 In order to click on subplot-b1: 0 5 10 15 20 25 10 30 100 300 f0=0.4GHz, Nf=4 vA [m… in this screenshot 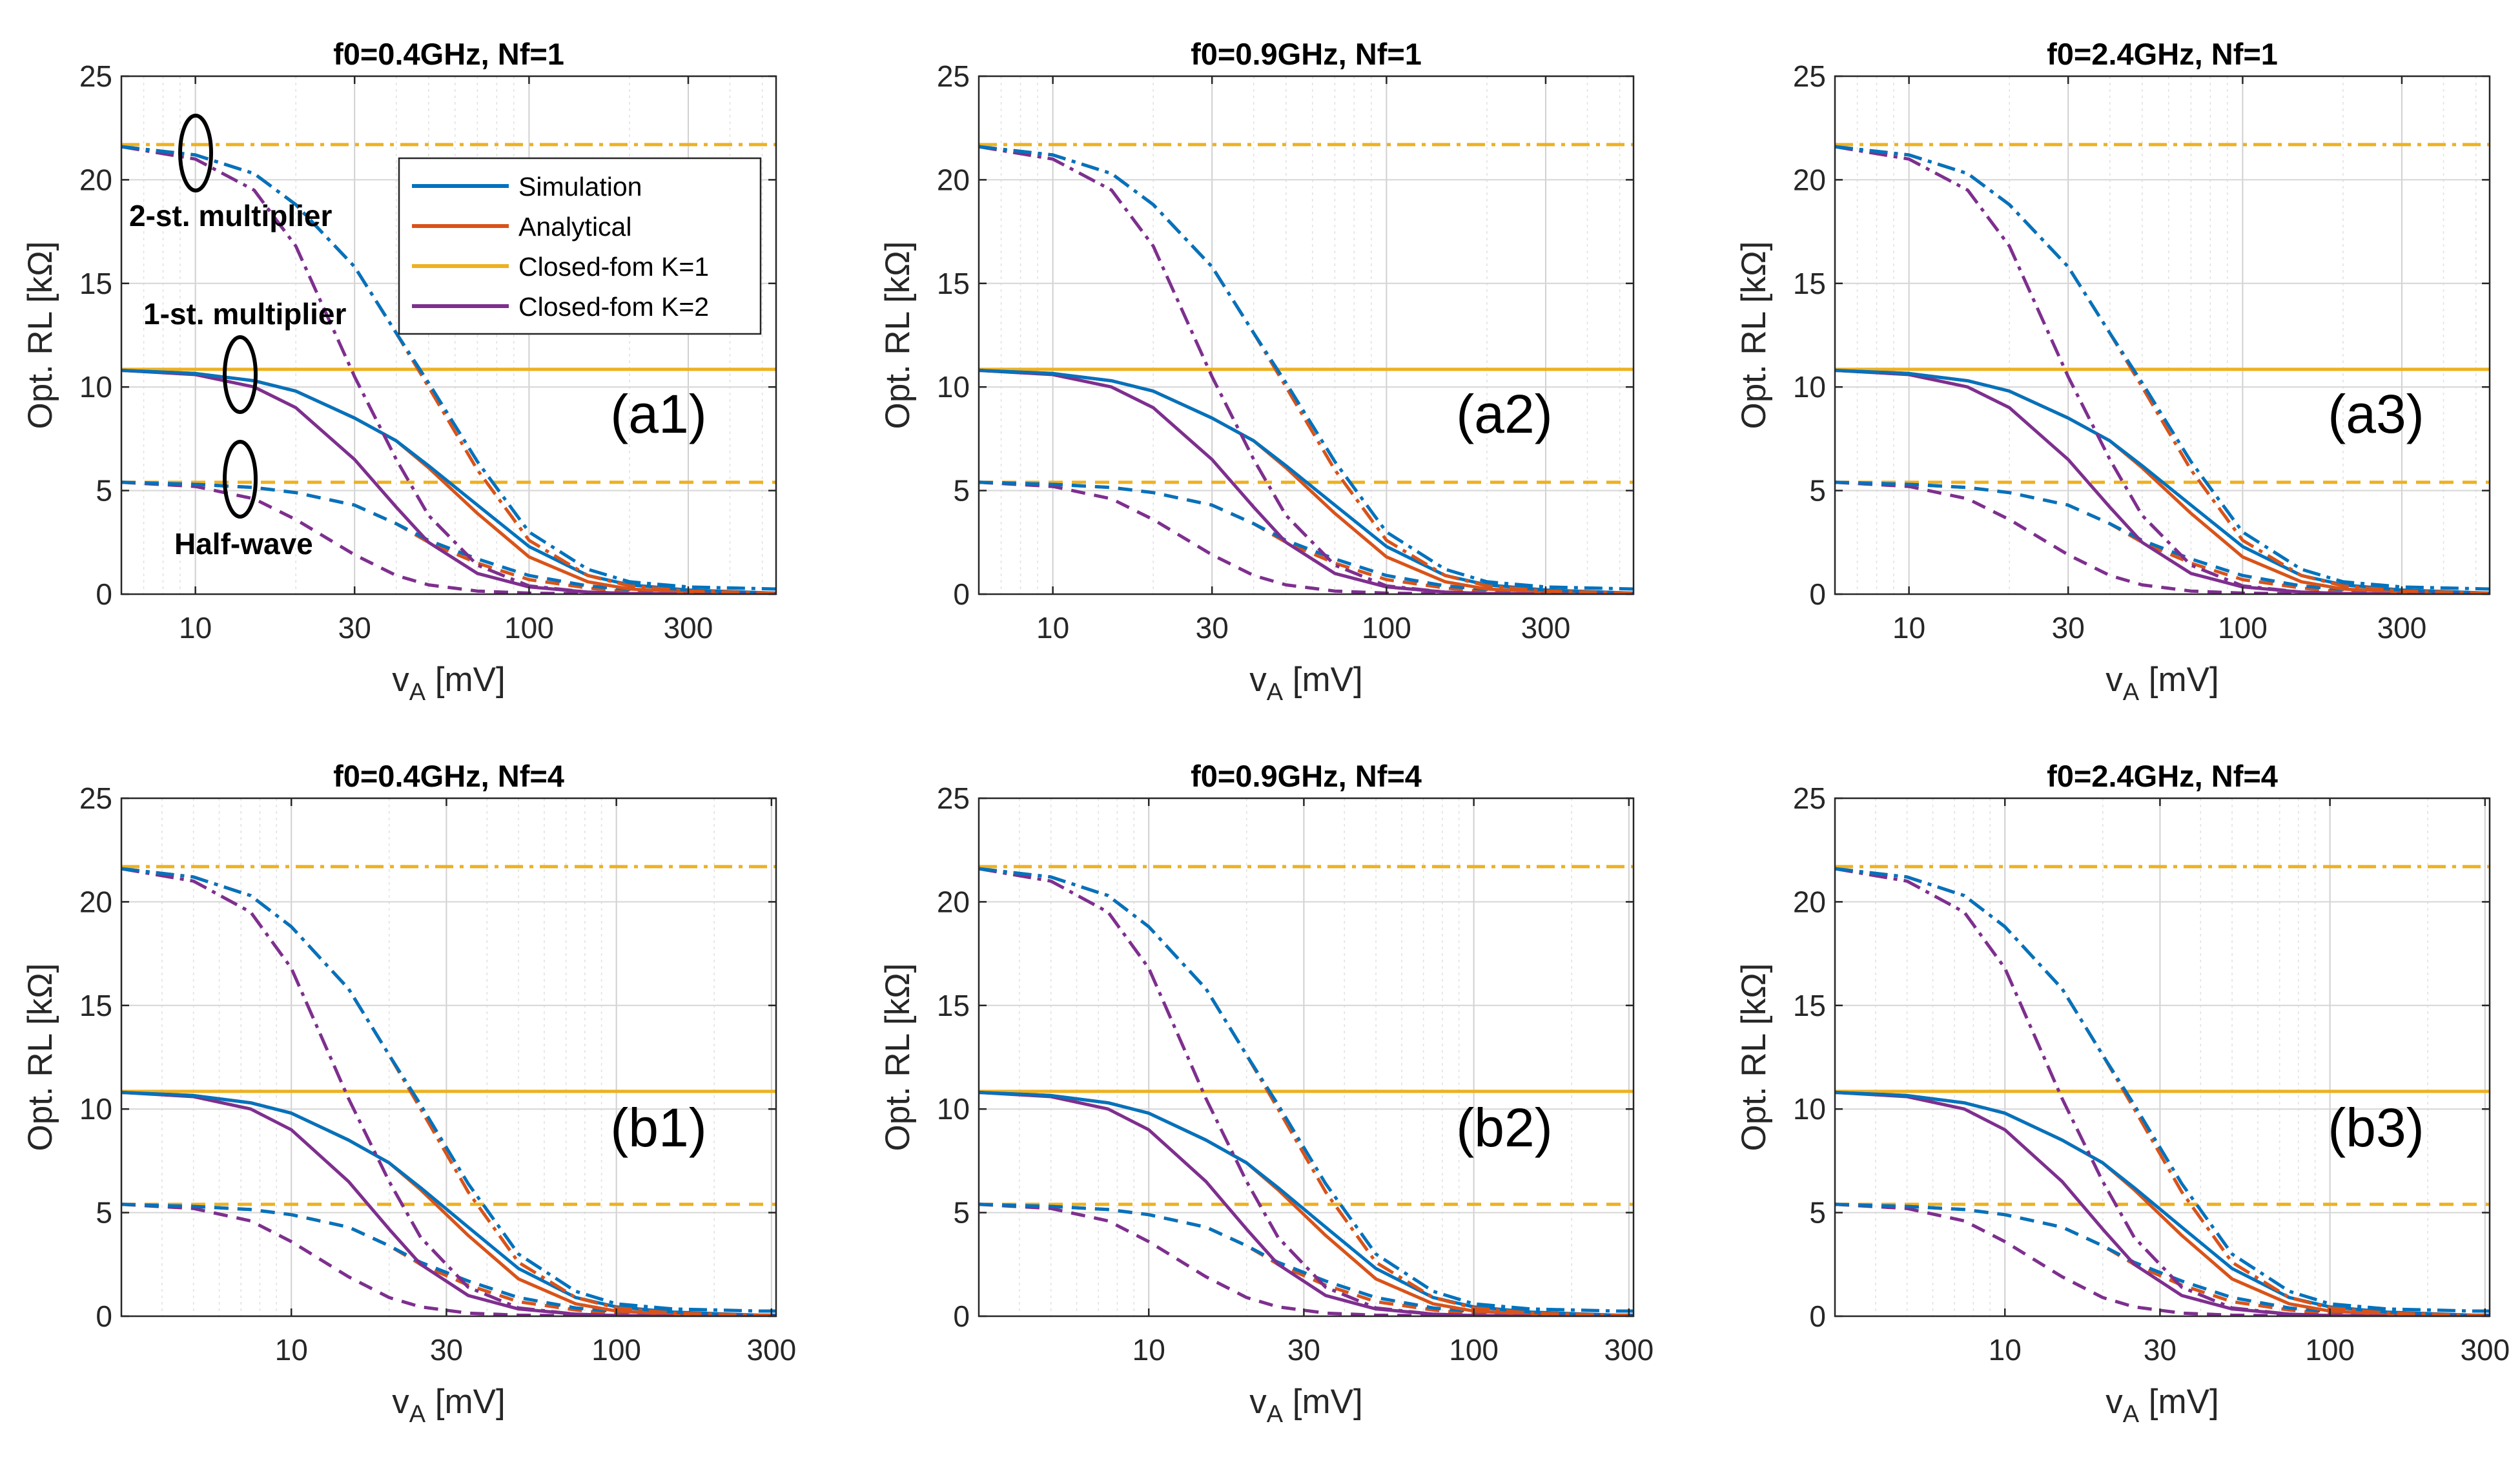, I will do `click(408, 1093)`.